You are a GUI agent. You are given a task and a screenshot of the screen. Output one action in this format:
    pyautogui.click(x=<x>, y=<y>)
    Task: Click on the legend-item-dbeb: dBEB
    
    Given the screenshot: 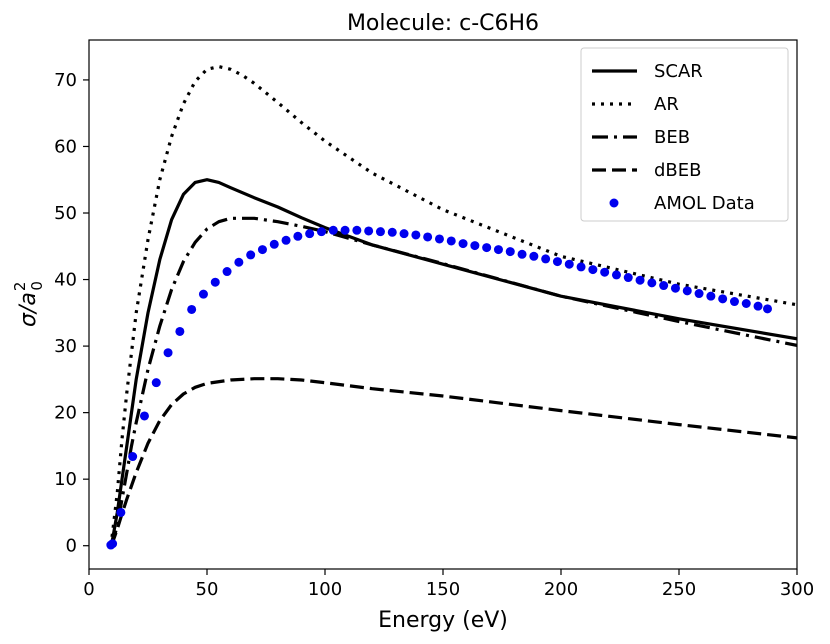 What is the action you would take?
    pyautogui.click(x=647, y=170)
    